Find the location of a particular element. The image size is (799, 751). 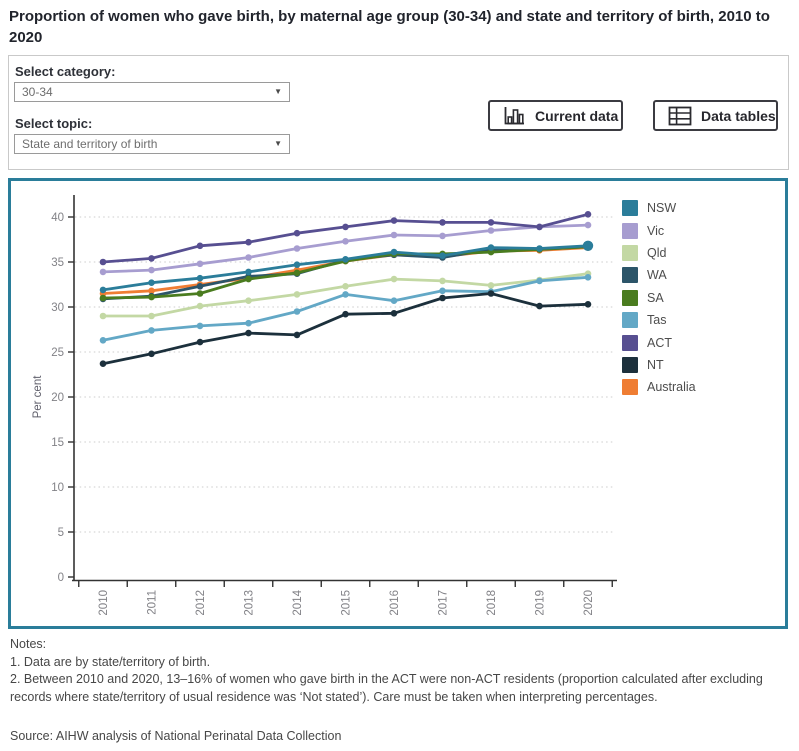

legend-swatch-vic is located at coordinates (630, 230).